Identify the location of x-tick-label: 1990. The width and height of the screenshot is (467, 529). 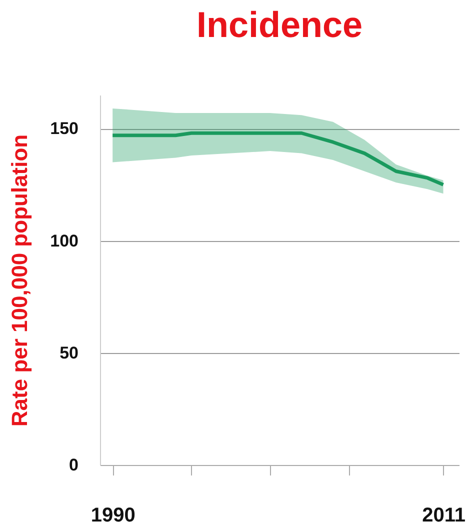
(113, 515).